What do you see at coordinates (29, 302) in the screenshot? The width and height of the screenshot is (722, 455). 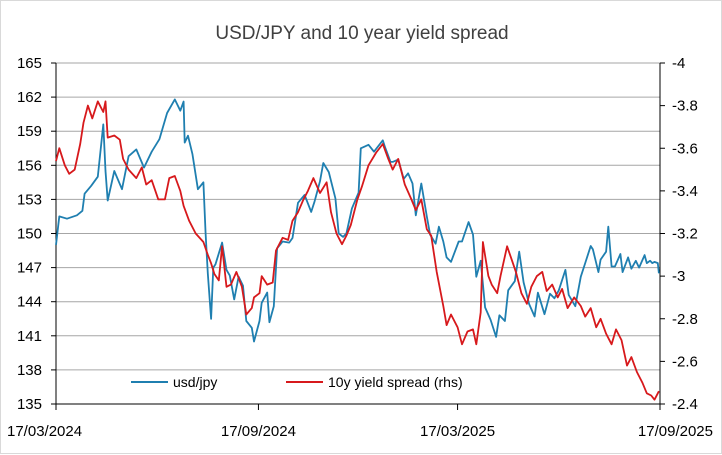 I see `y-left-tick-label: 144` at bounding box center [29, 302].